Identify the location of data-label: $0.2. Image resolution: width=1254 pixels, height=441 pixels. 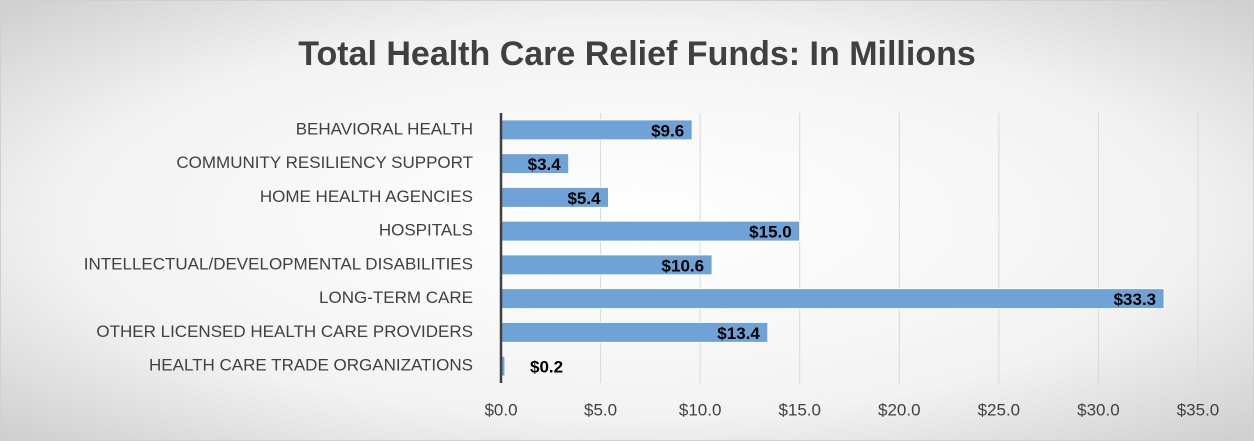
(546, 367).